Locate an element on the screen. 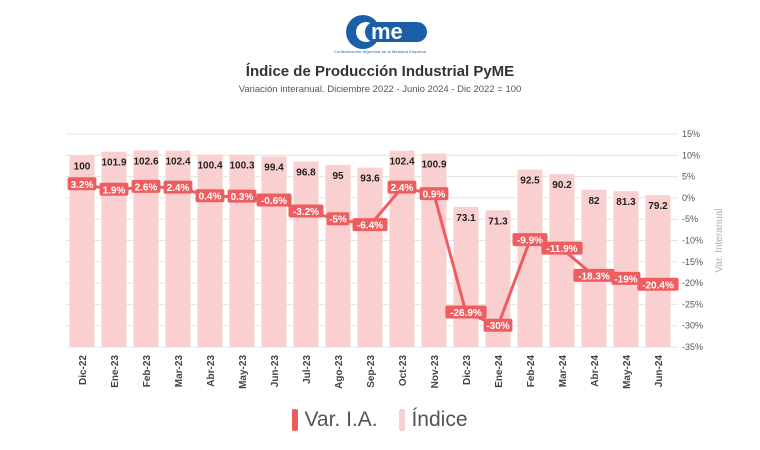 Image resolution: width=760 pixels, height=450 pixels. x-tick-label: Dic-22 is located at coordinates (83, 370).